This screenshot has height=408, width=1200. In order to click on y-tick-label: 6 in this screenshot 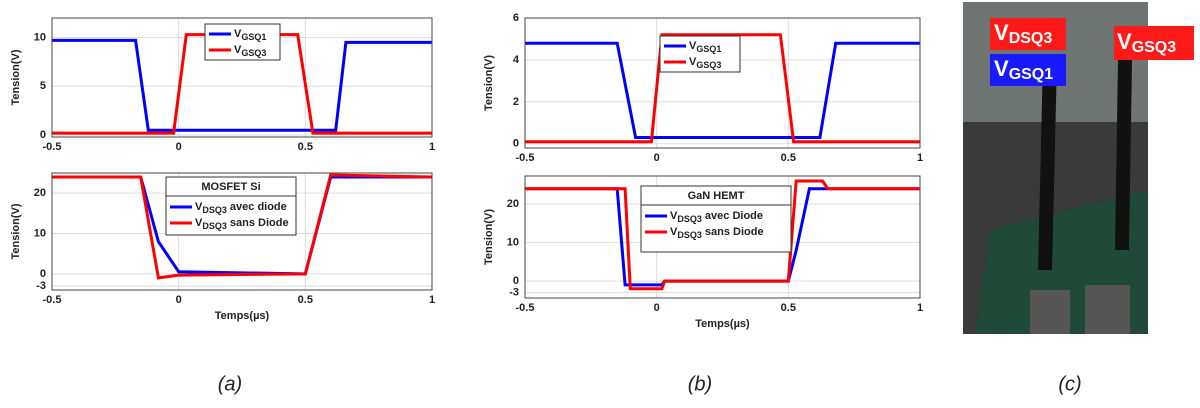, I will do `click(516, 18)`.